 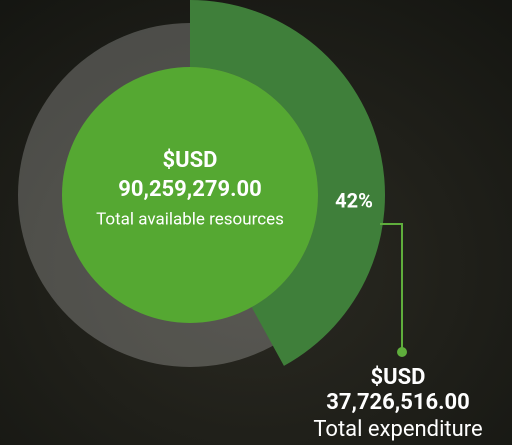 I want to click on percent-label: 42%, so click(x=354, y=200).